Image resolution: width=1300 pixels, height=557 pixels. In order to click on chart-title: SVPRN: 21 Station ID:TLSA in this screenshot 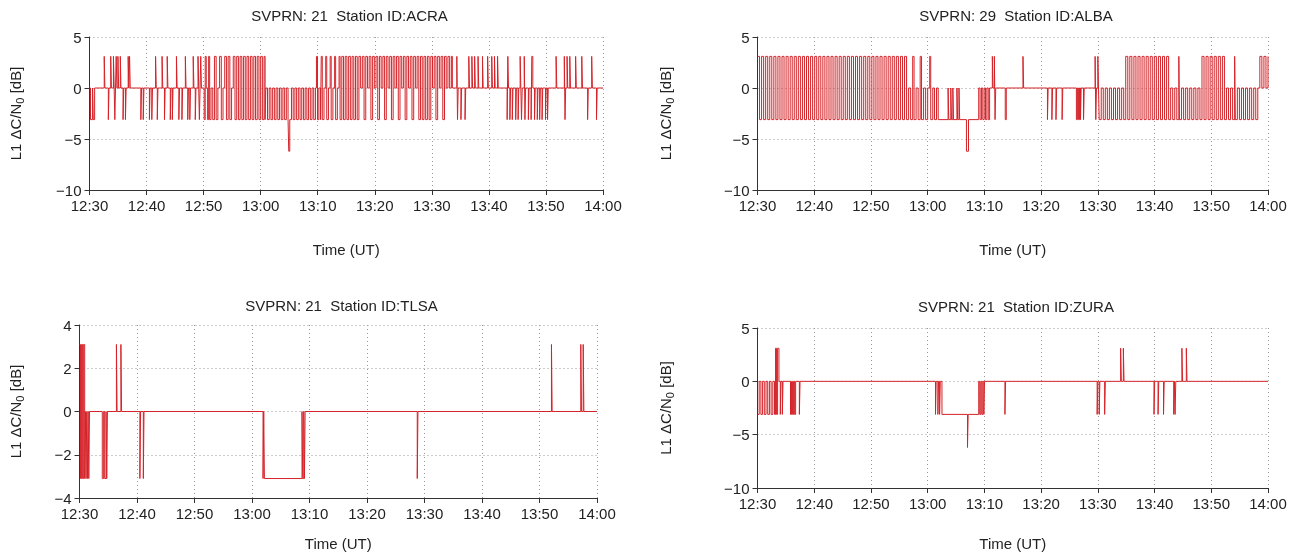, I will do `click(341, 305)`.